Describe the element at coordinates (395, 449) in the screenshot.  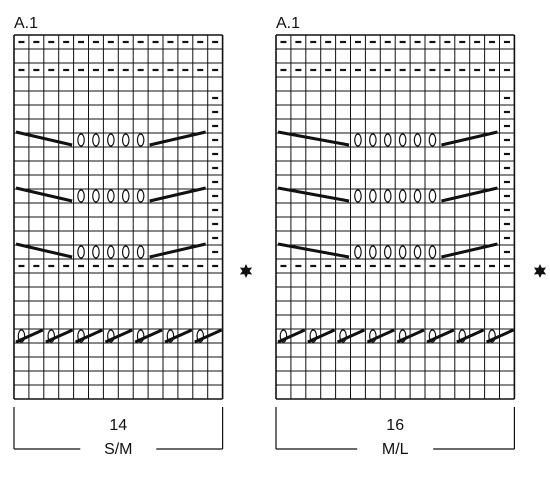
I see `size-label: M/L` at that location.